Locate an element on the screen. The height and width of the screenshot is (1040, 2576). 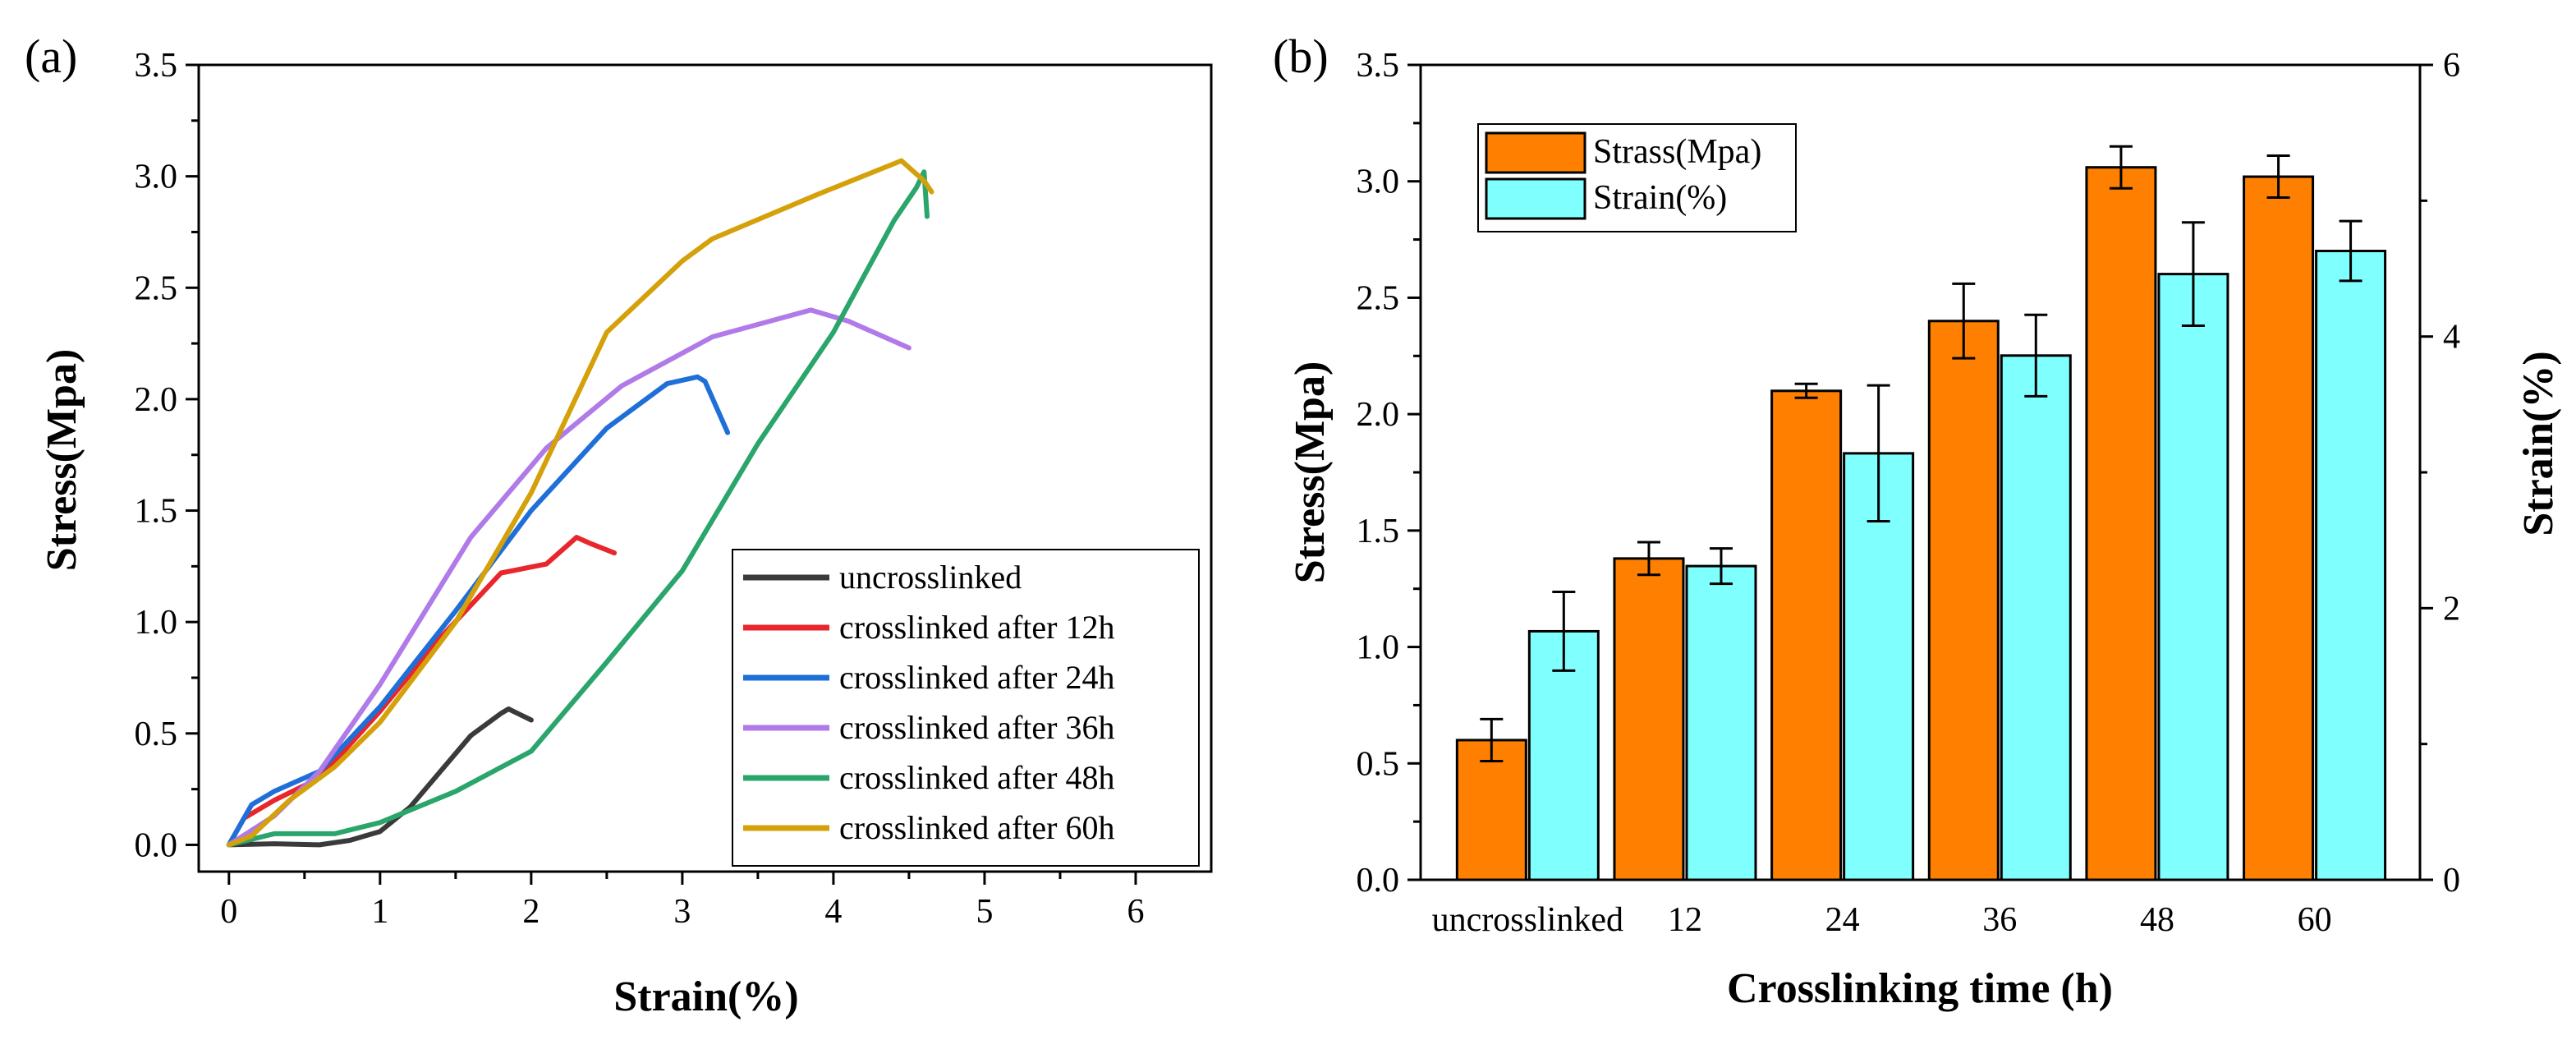
panel-a-y-tick-label: 3.5 is located at coordinates (156, 66).